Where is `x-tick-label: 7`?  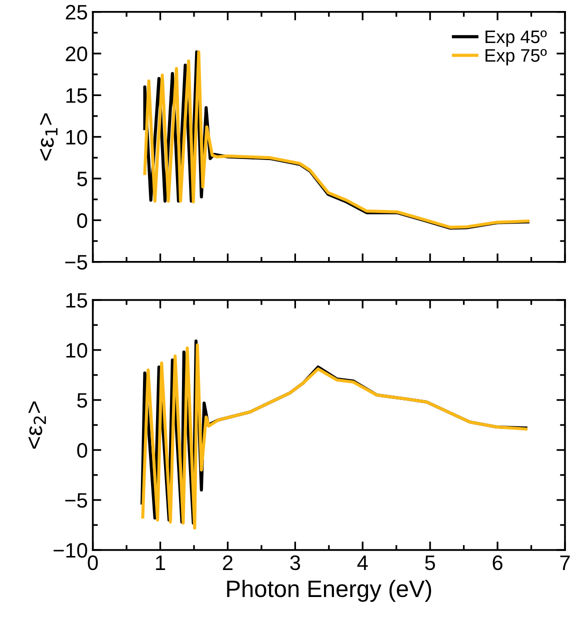 x-tick-label: 7 is located at coordinates (565, 563).